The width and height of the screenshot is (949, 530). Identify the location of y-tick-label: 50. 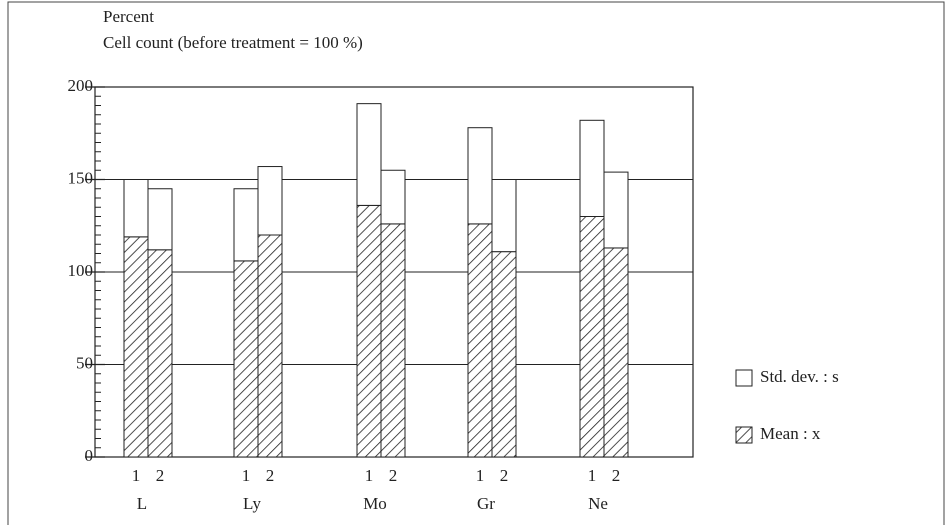
(84, 362).